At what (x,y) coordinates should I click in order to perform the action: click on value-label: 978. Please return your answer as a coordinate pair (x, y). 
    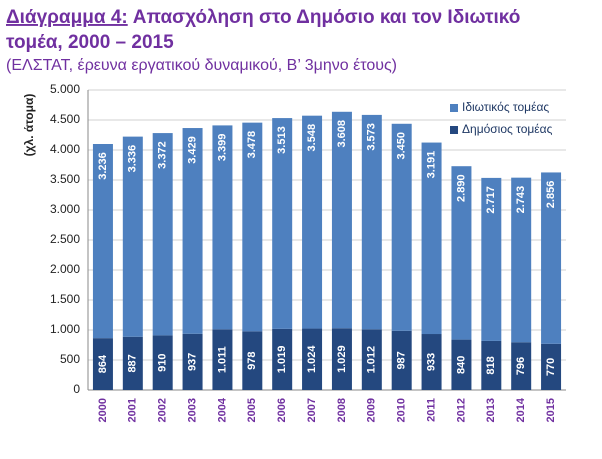
    Looking at the image, I should click on (252, 360).